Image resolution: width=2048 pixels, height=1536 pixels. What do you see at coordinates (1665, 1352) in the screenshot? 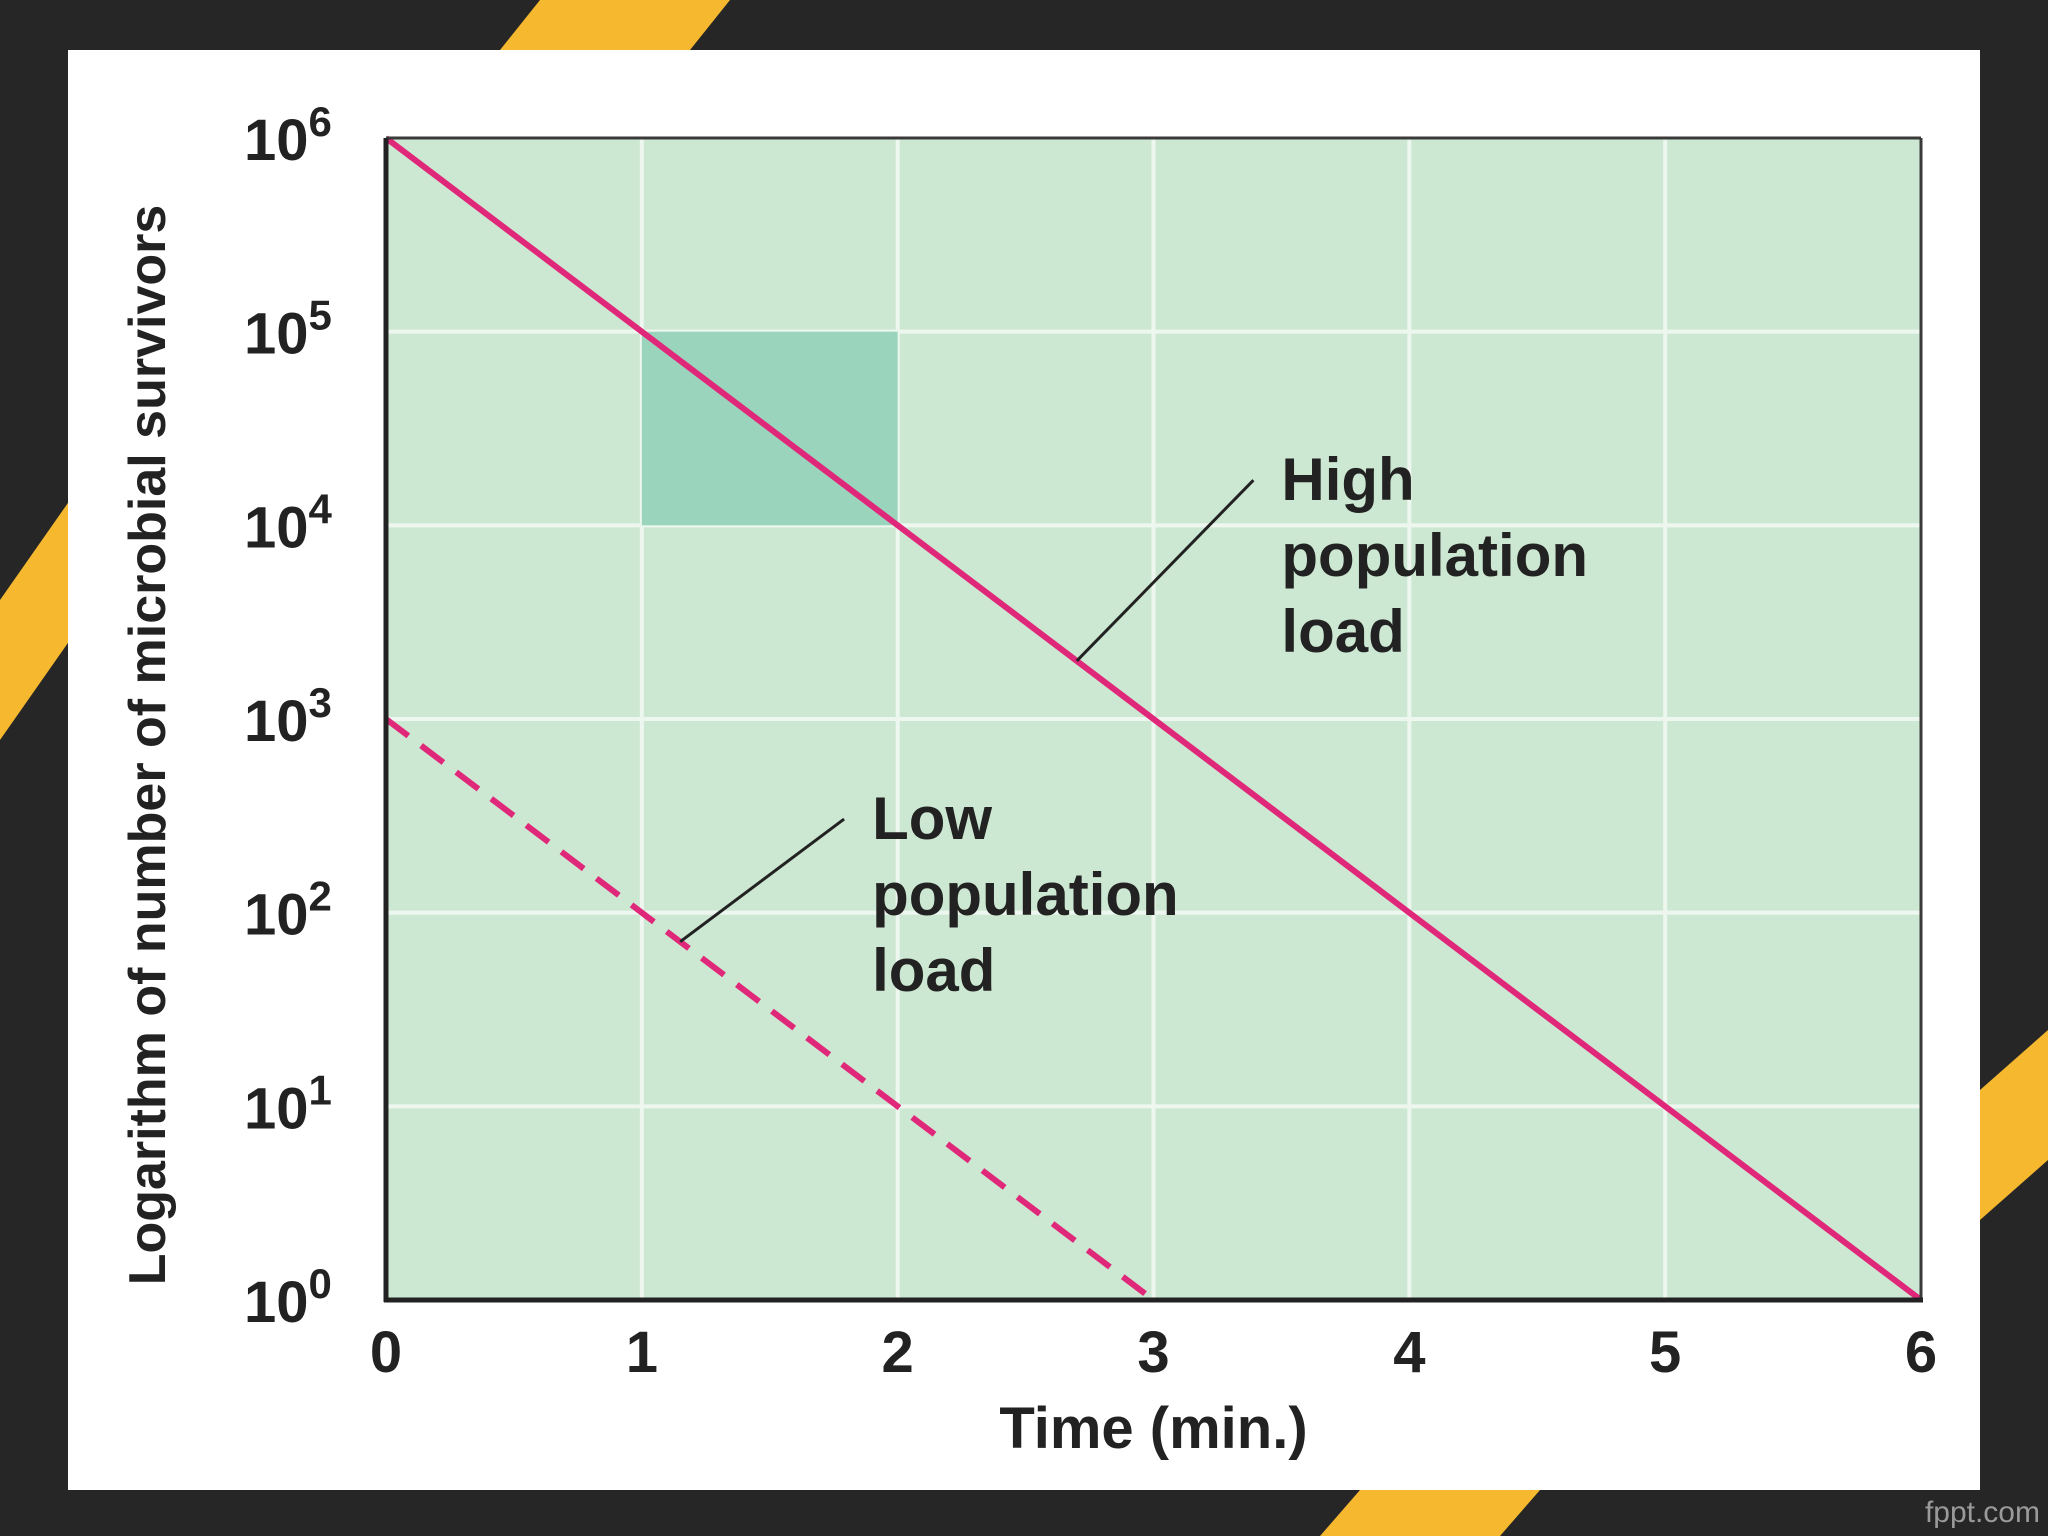
I see `x-tick-label: 5` at bounding box center [1665, 1352].